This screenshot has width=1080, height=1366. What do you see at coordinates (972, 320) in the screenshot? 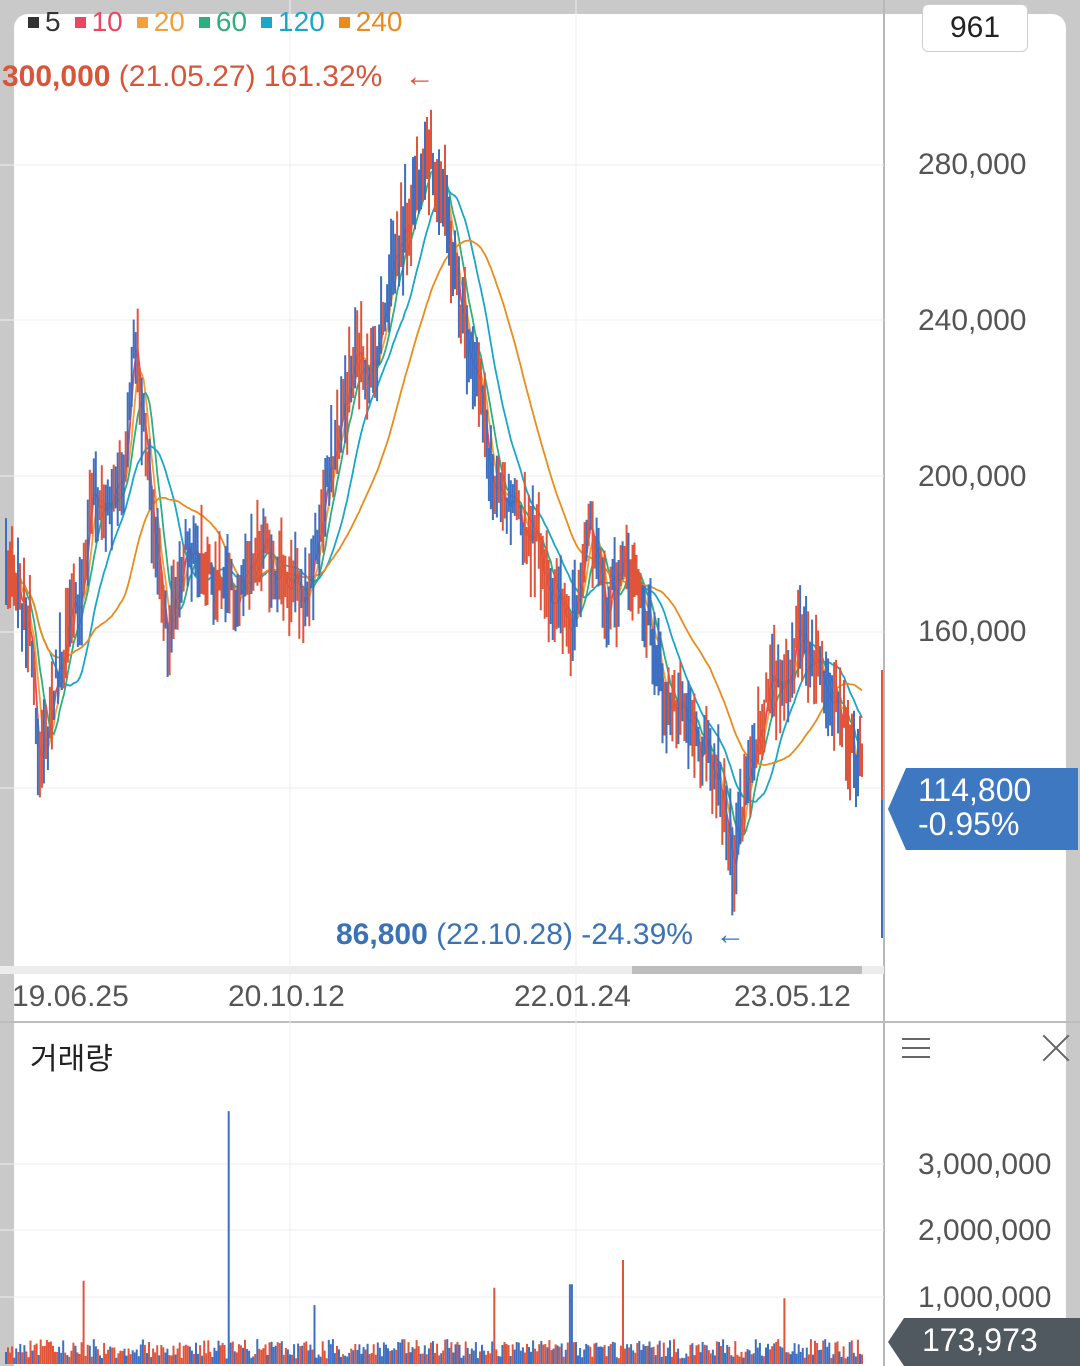
I see `y-tick-label: 240,000` at bounding box center [972, 320].